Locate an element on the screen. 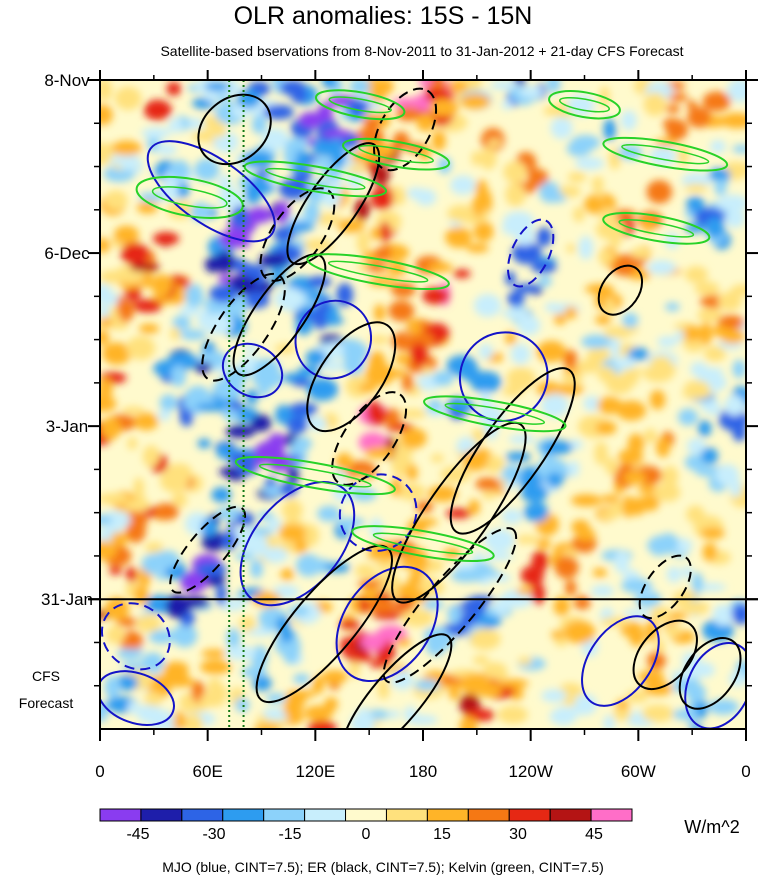  colorbar: -45 -30 -15 0 15 30 45 is located at coordinates (366, 825).